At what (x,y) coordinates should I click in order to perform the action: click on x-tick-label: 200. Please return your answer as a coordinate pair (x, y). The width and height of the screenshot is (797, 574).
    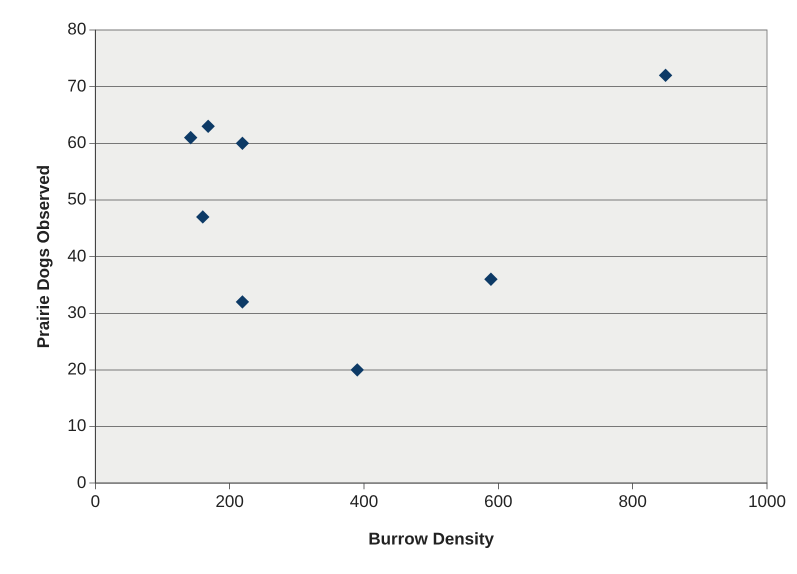
    Looking at the image, I should click on (229, 502).